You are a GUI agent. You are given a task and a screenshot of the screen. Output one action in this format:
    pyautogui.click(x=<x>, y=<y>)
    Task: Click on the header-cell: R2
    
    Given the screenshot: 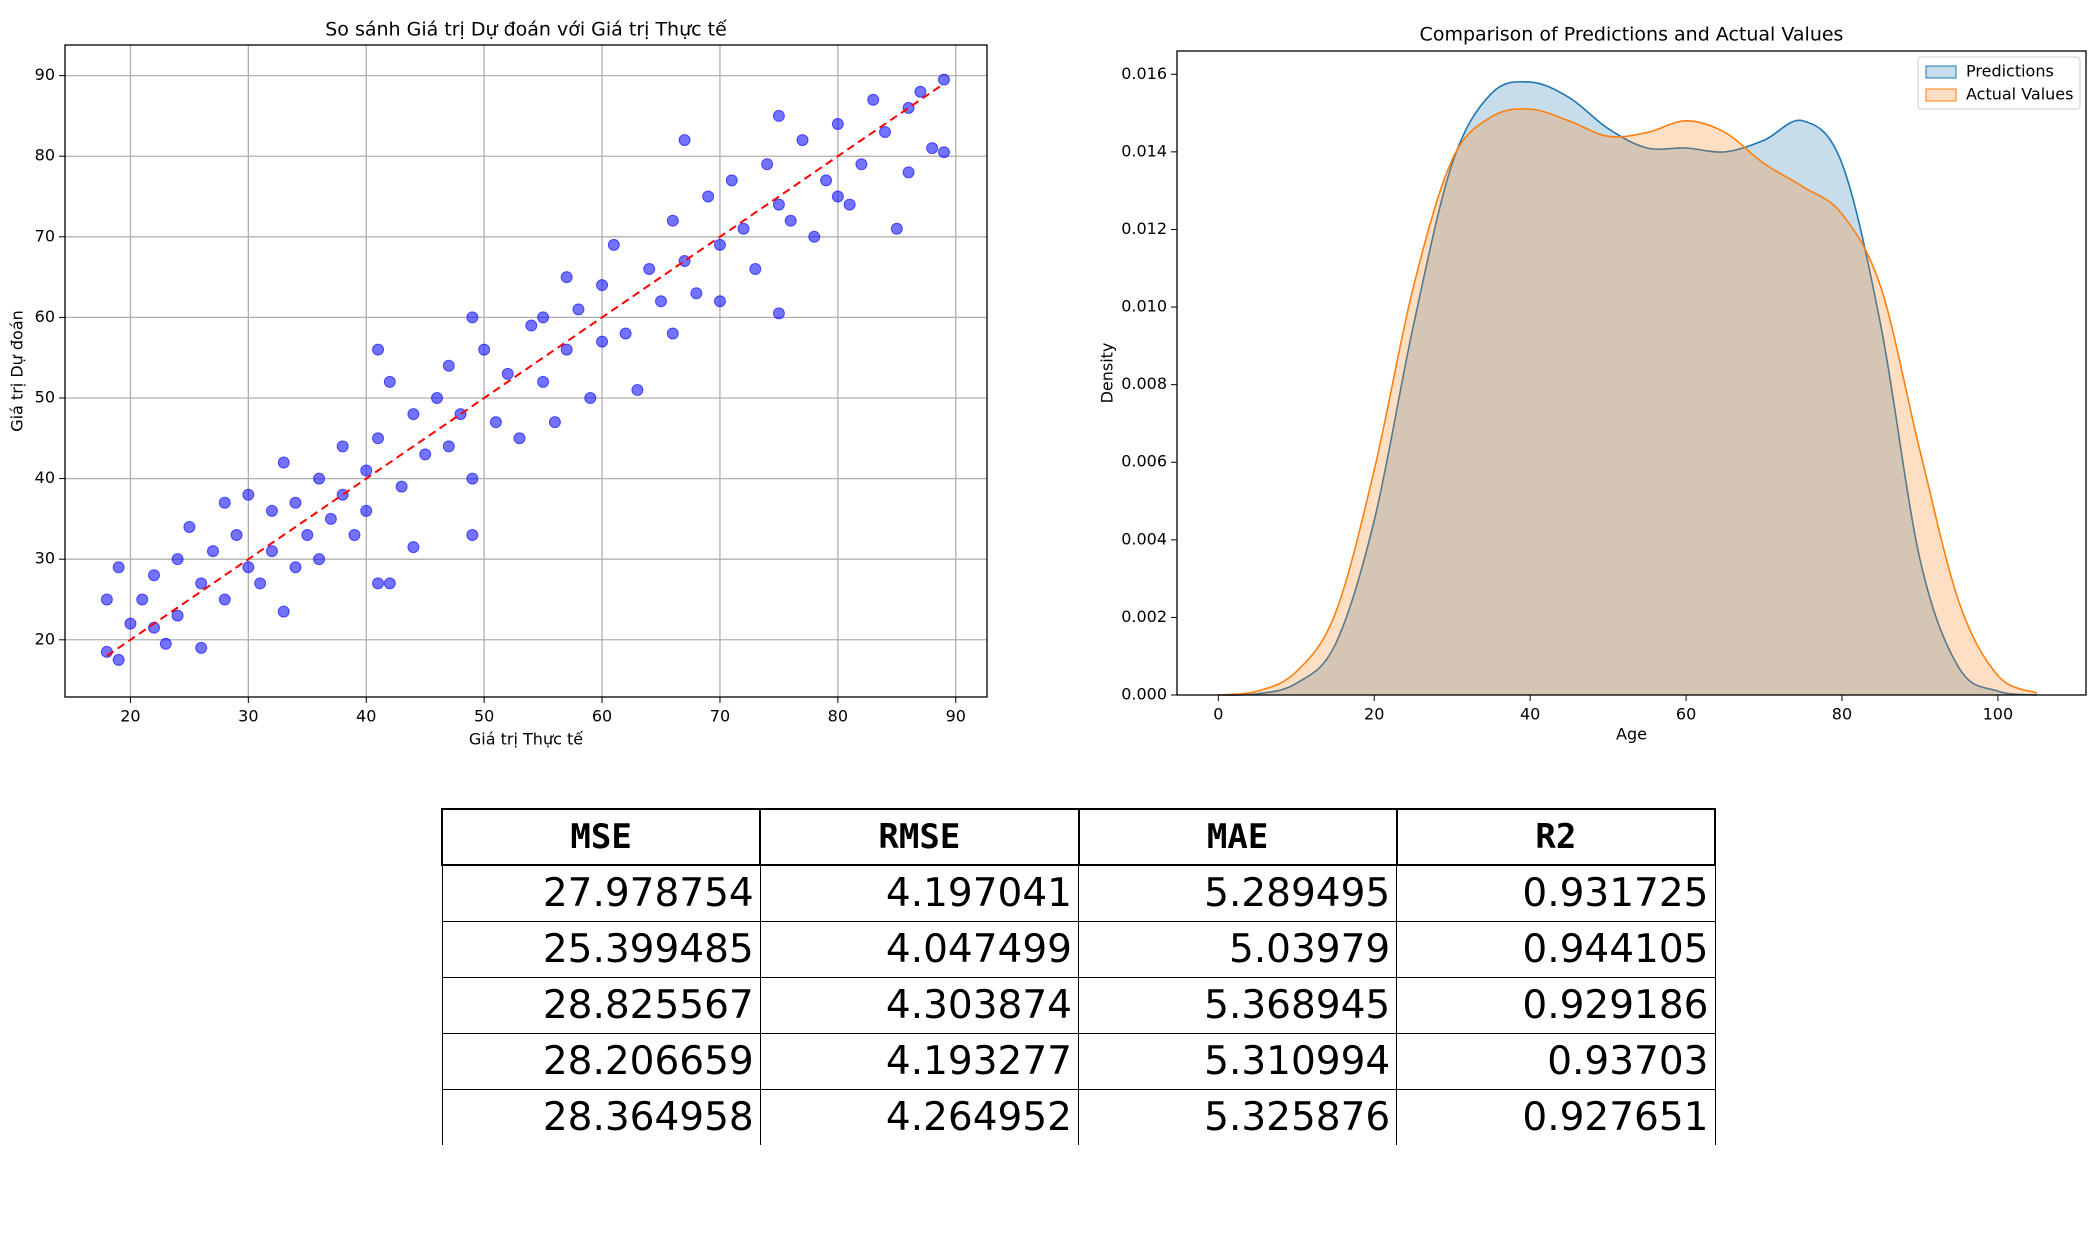 What is the action you would take?
    pyautogui.click(x=1556, y=837)
    